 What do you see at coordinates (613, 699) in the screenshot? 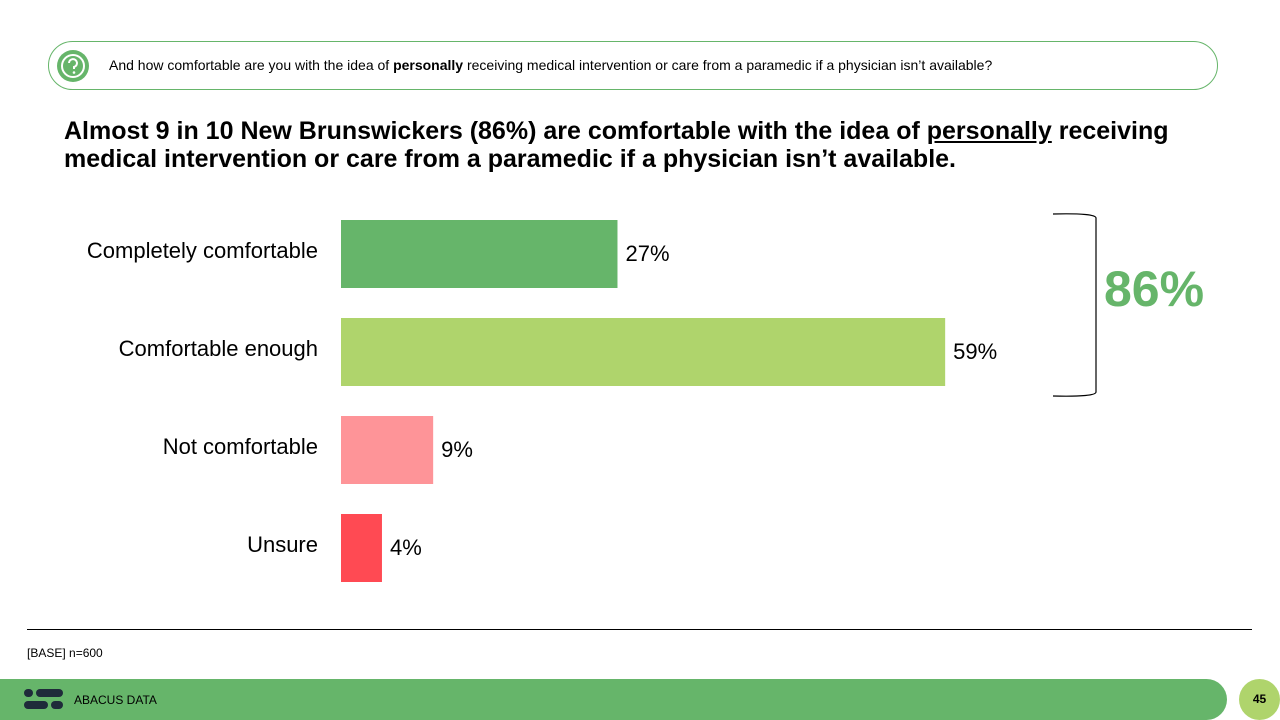
I see `footer-bar` at bounding box center [613, 699].